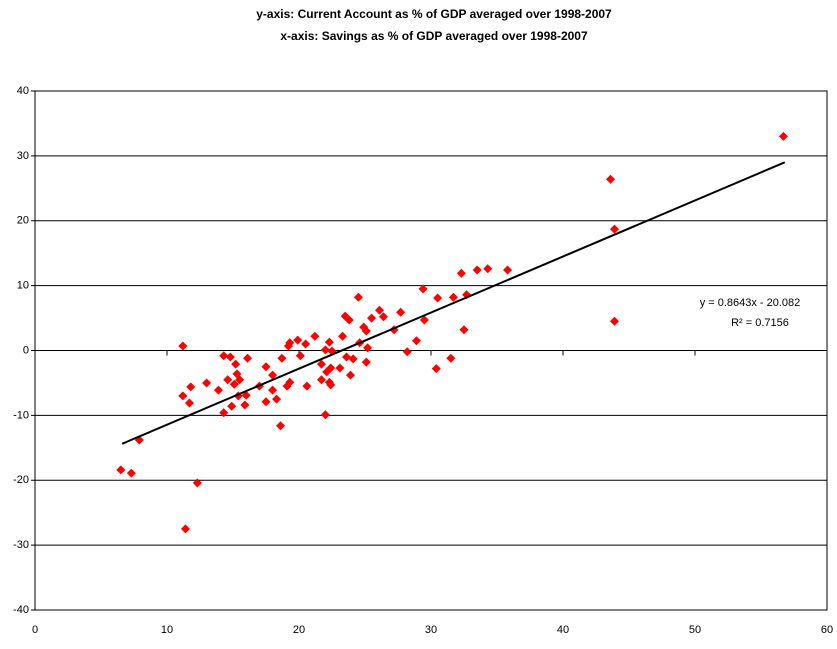  Describe the element at coordinates (21, 610) in the screenshot. I see `y-tick-label: -40` at that location.